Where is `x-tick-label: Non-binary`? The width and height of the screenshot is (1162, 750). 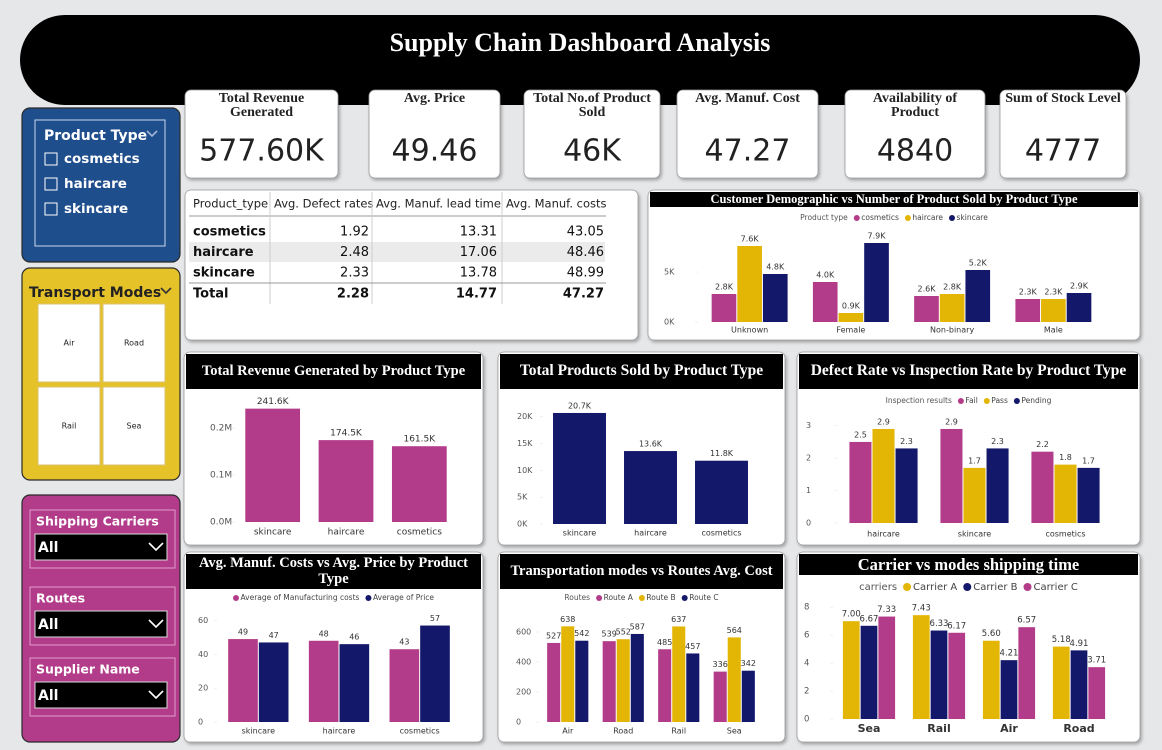
x-tick-label: Non-binary is located at coordinates (952, 330).